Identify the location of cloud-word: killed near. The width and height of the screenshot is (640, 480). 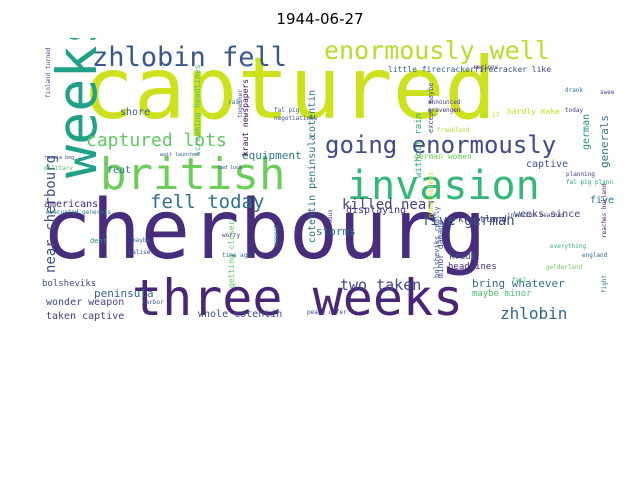
(388, 205).